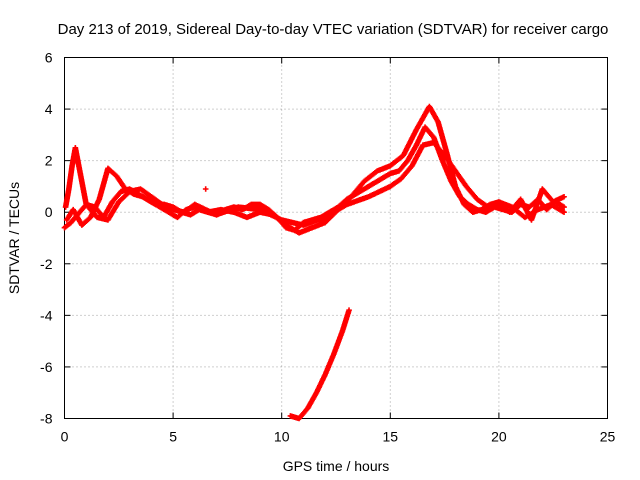 The image size is (640, 480). Describe the element at coordinates (46, 367) in the screenshot. I see `y-tick-label: -6` at that location.